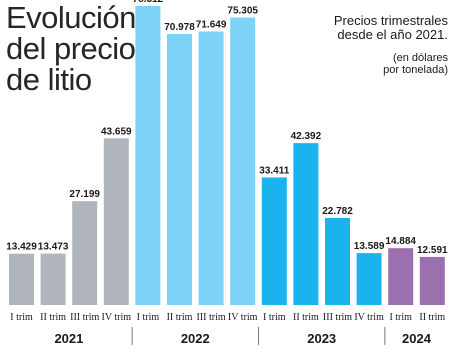  I want to click on title-line-2: del precio, so click(71, 48).